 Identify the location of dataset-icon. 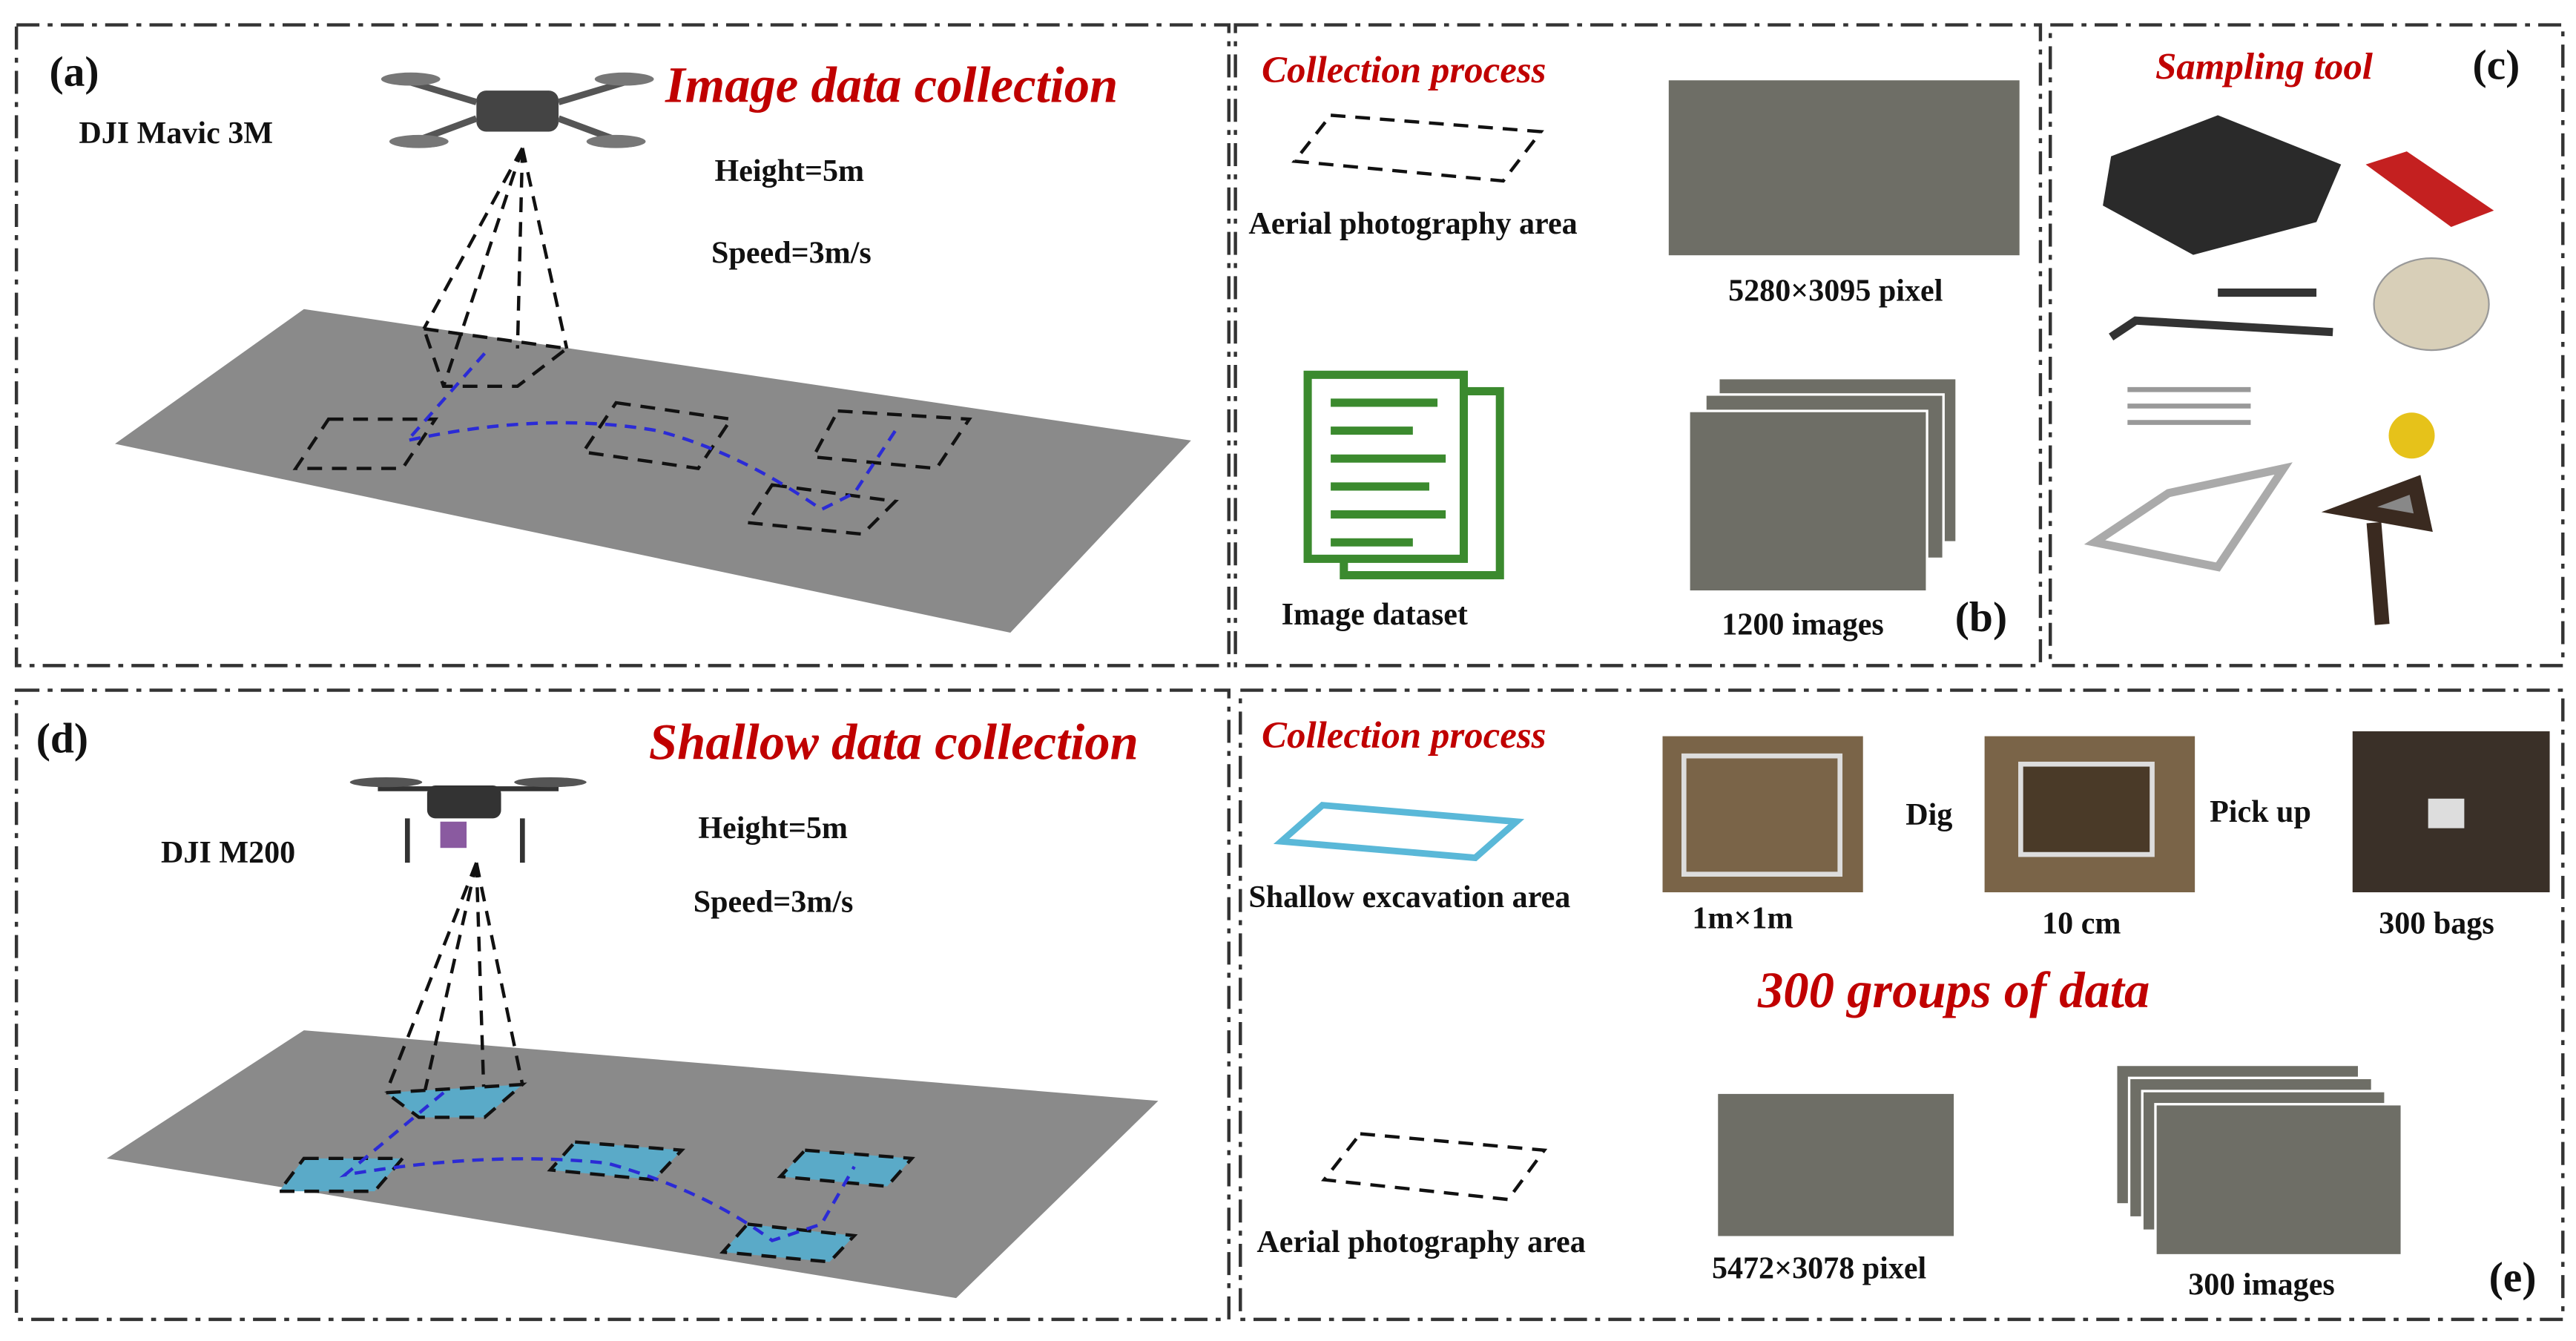
(1404, 475).